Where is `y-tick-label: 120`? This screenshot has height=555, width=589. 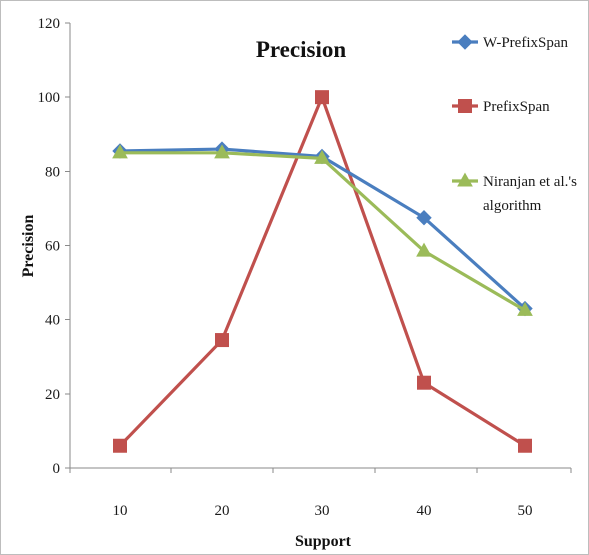
y-tick-label: 120 is located at coordinates (49, 24).